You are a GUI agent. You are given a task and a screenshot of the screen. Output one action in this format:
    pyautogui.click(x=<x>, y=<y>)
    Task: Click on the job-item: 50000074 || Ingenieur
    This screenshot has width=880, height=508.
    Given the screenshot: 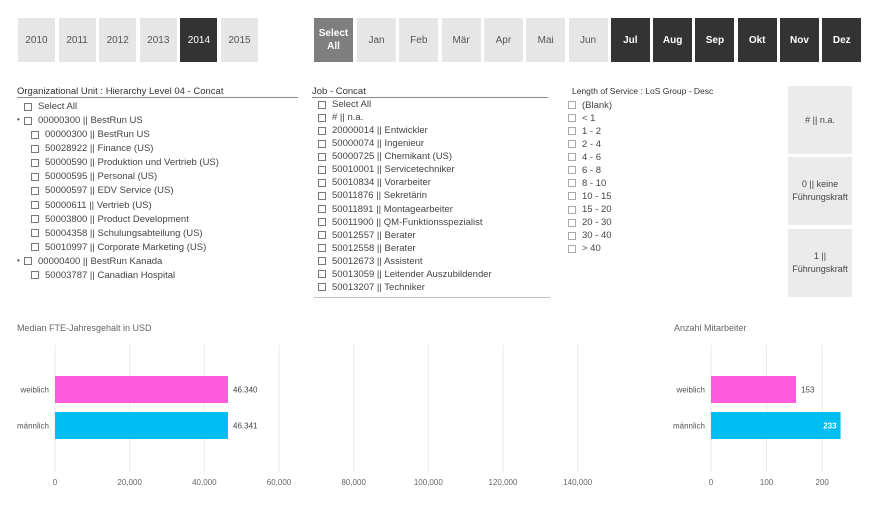 What is the action you would take?
    pyautogui.click(x=371, y=143)
    